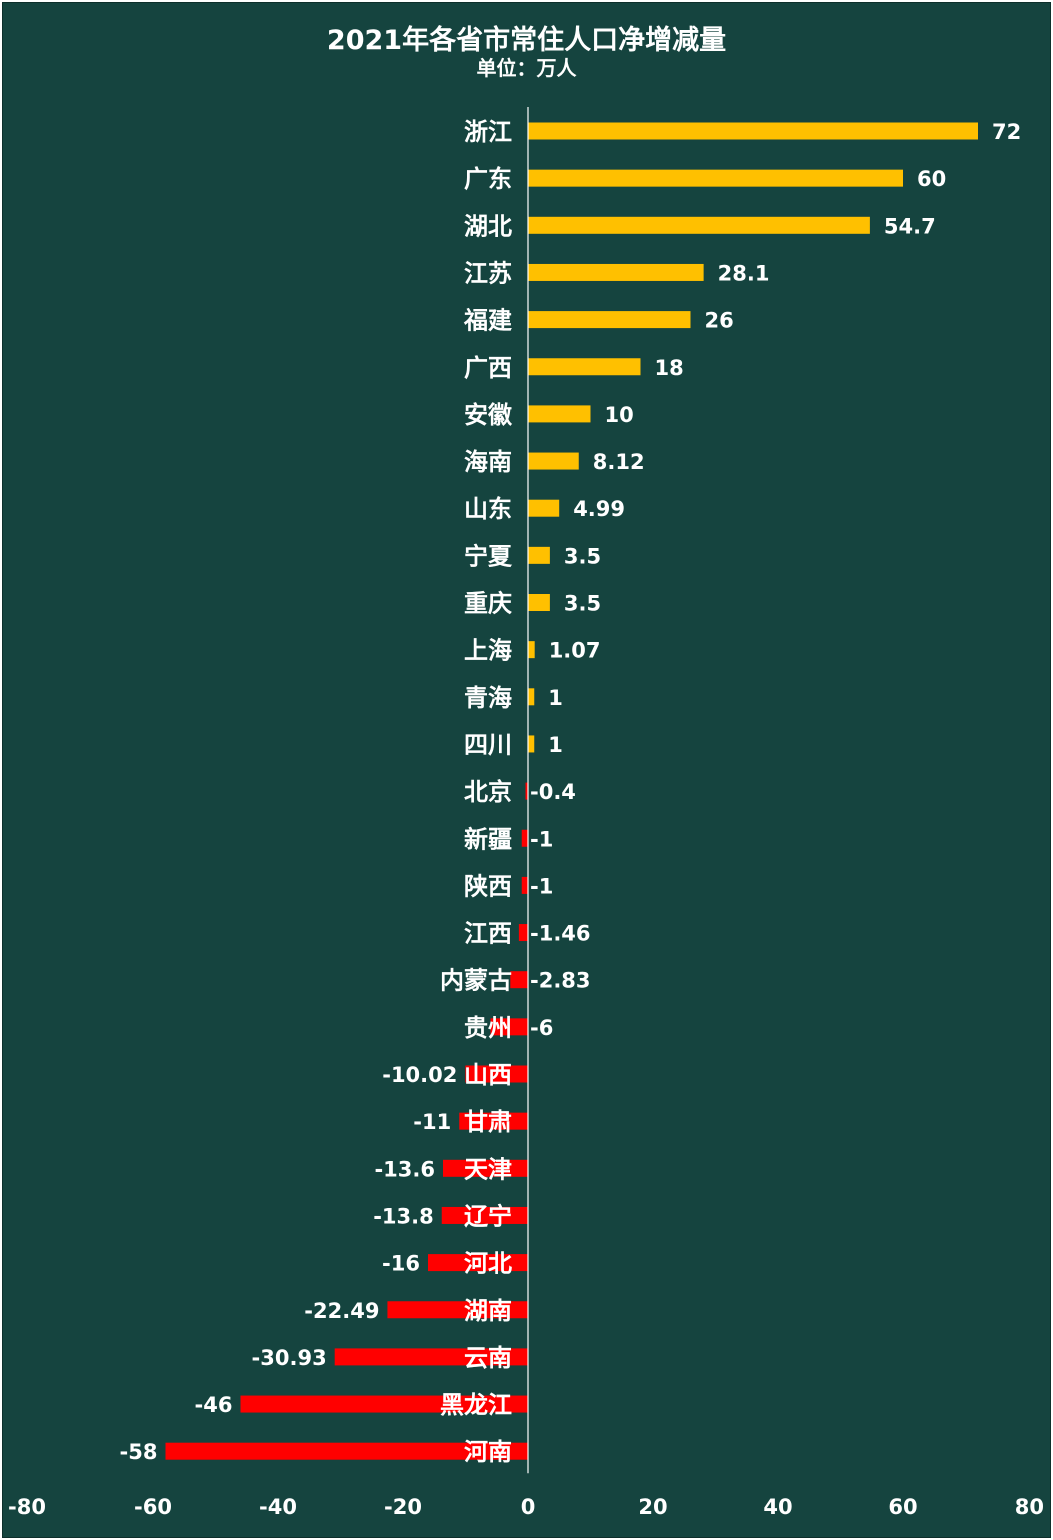 This screenshot has height=1540, width=1053. Describe the element at coordinates (488, 792) in the screenshot. I see `category-label: 北京` at that location.